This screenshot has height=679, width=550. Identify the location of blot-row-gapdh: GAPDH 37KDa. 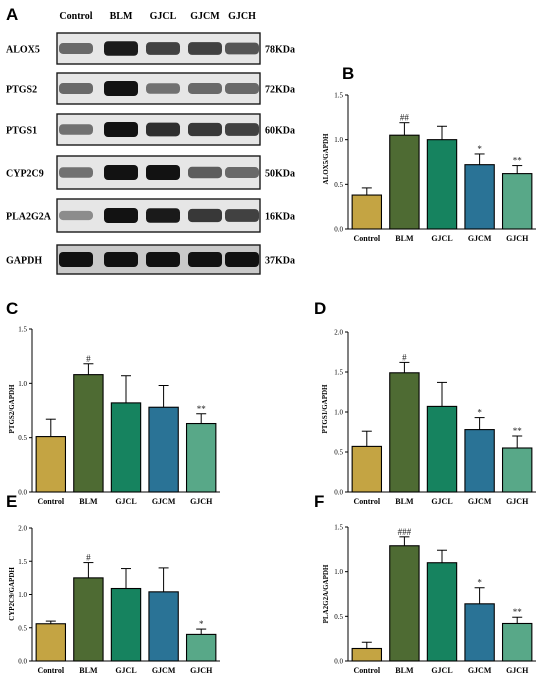
(150, 259).